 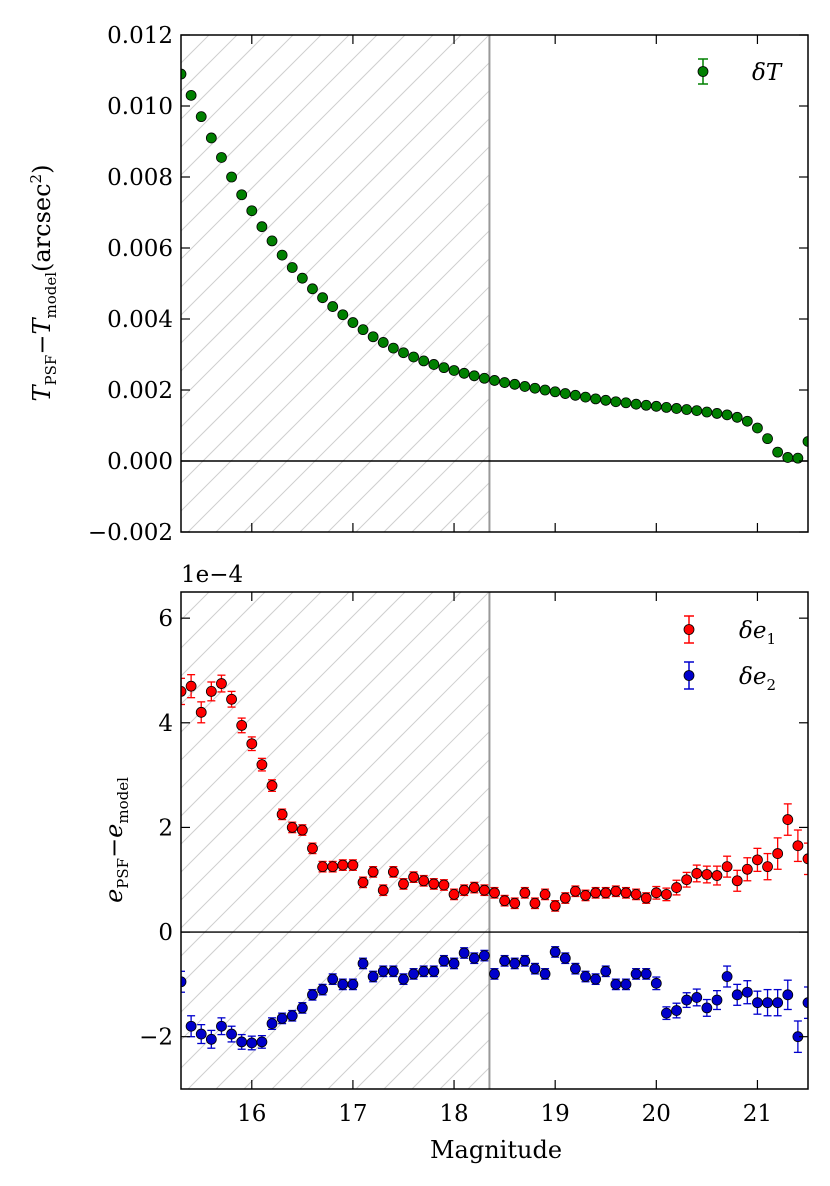 What do you see at coordinates (689, 629) in the screenshot?
I see `bottom-legend-e1-marker` at bounding box center [689, 629].